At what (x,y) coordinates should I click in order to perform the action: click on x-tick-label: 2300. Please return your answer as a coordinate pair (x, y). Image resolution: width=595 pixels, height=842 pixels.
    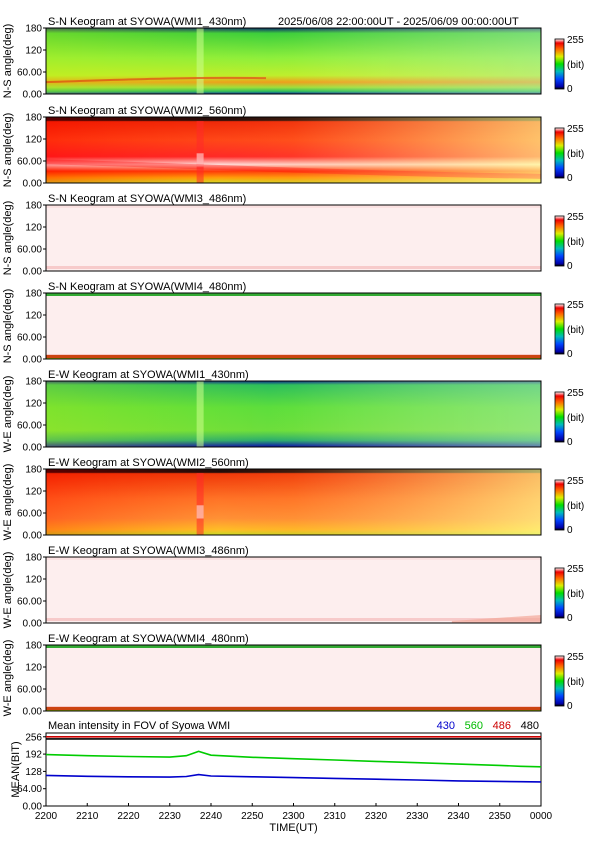
    Looking at the image, I should click on (293, 816).